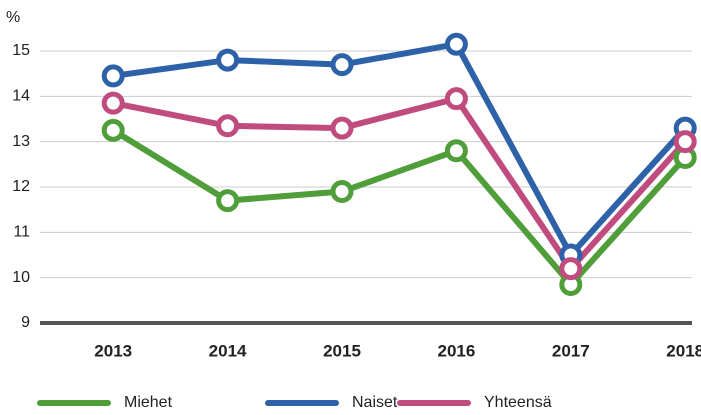 The width and height of the screenshot is (701, 415). Describe the element at coordinates (375, 402) in the screenshot. I see `legend-label: Naiset` at that location.